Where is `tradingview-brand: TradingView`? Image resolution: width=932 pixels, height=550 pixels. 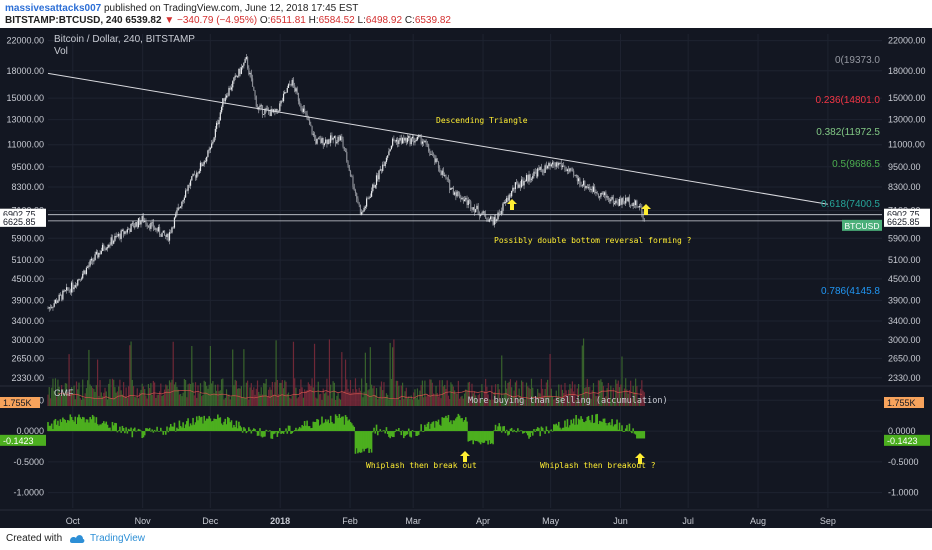
tradingview-brand: TradingView is located at coordinates (118, 538).